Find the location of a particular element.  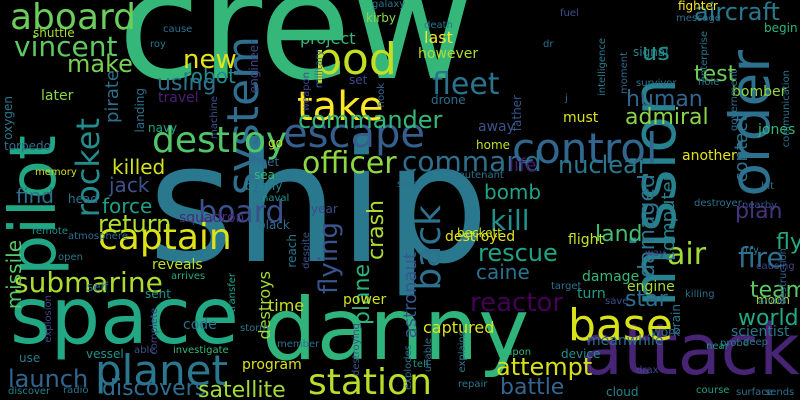

word-travel: travel is located at coordinates (178, 98).